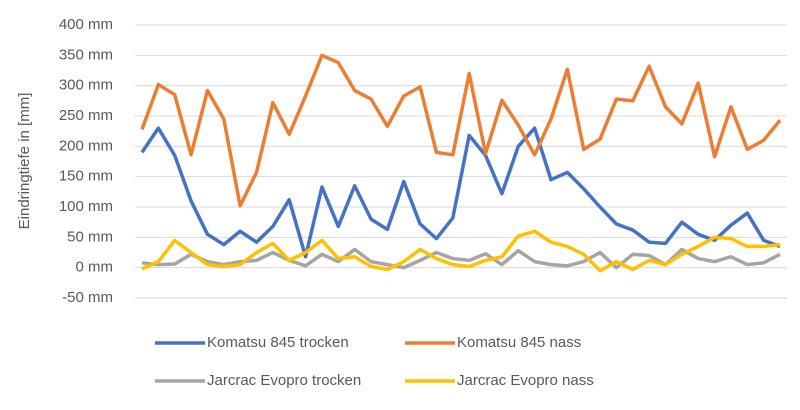 The height and width of the screenshot is (410, 800). Describe the element at coordinates (95, 267) in the screenshot. I see `y-tick-label: 0 mm` at that location.